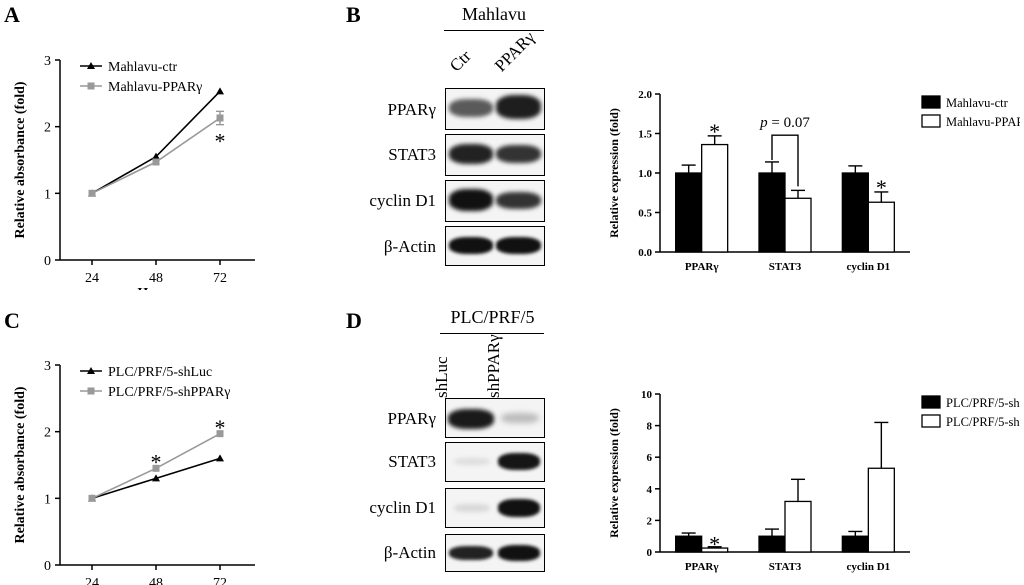 Image resolution: width=1024 pixels, height=585 pixels. Describe the element at coordinates (412, 461) in the screenshot. I see `blot-row-label-stat3-d: STAT3` at that location.